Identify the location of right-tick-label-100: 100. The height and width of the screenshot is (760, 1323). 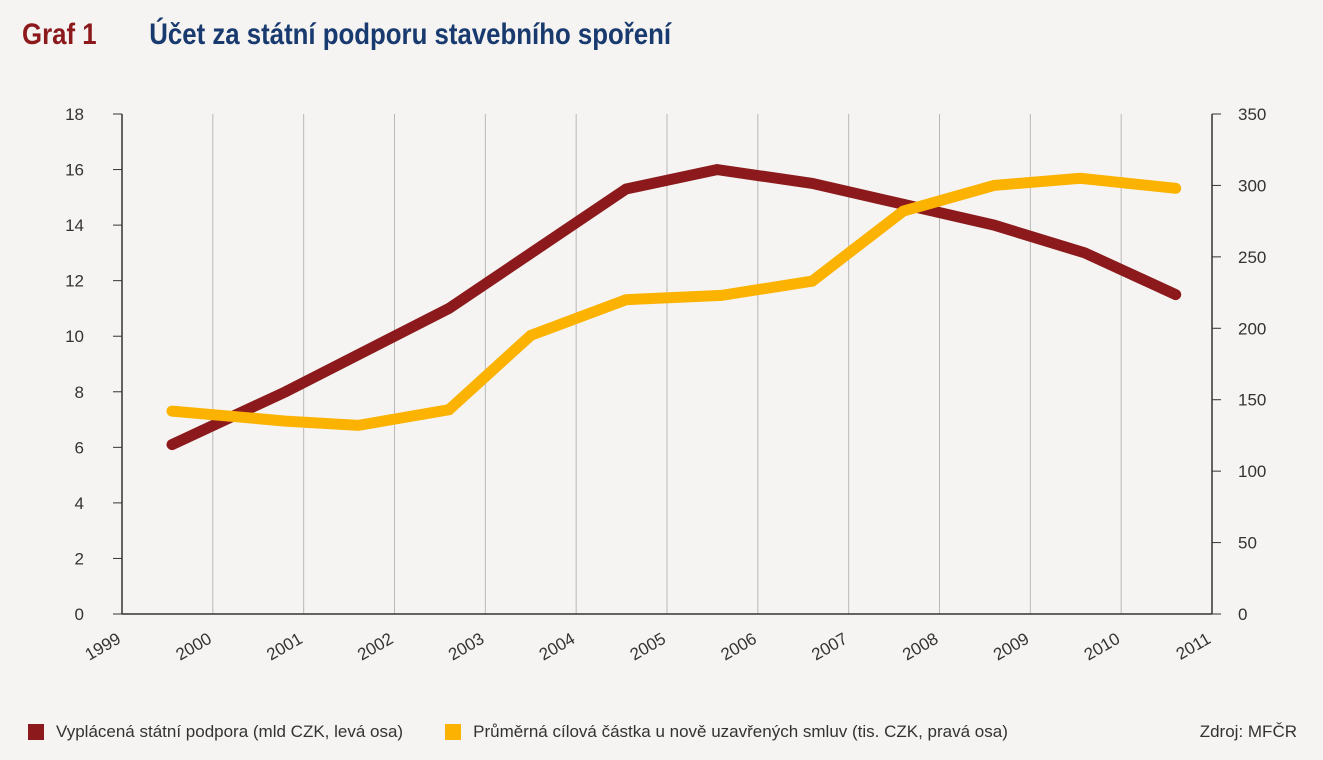
(1252, 471).